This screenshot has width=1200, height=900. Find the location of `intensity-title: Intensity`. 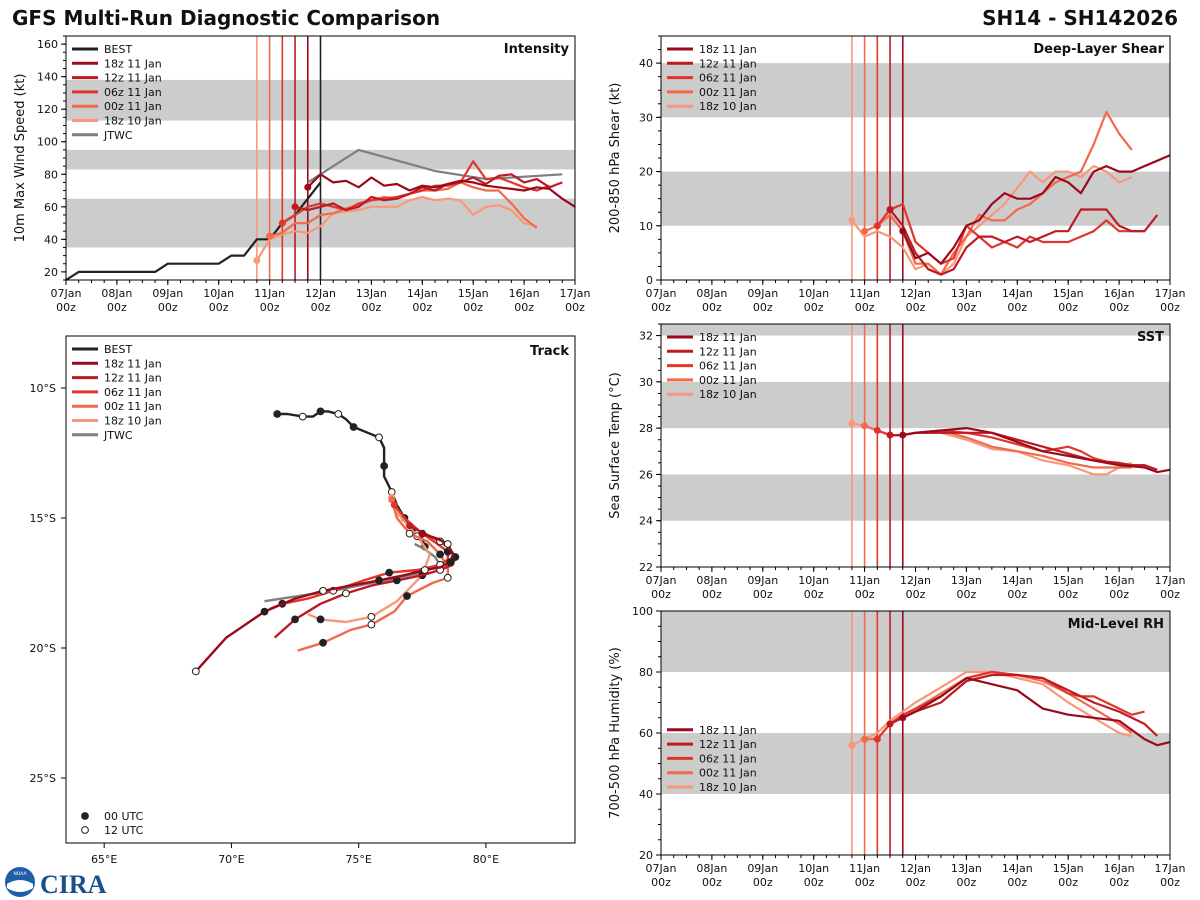

intensity-title: Intensity is located at coordinates (537, 49).